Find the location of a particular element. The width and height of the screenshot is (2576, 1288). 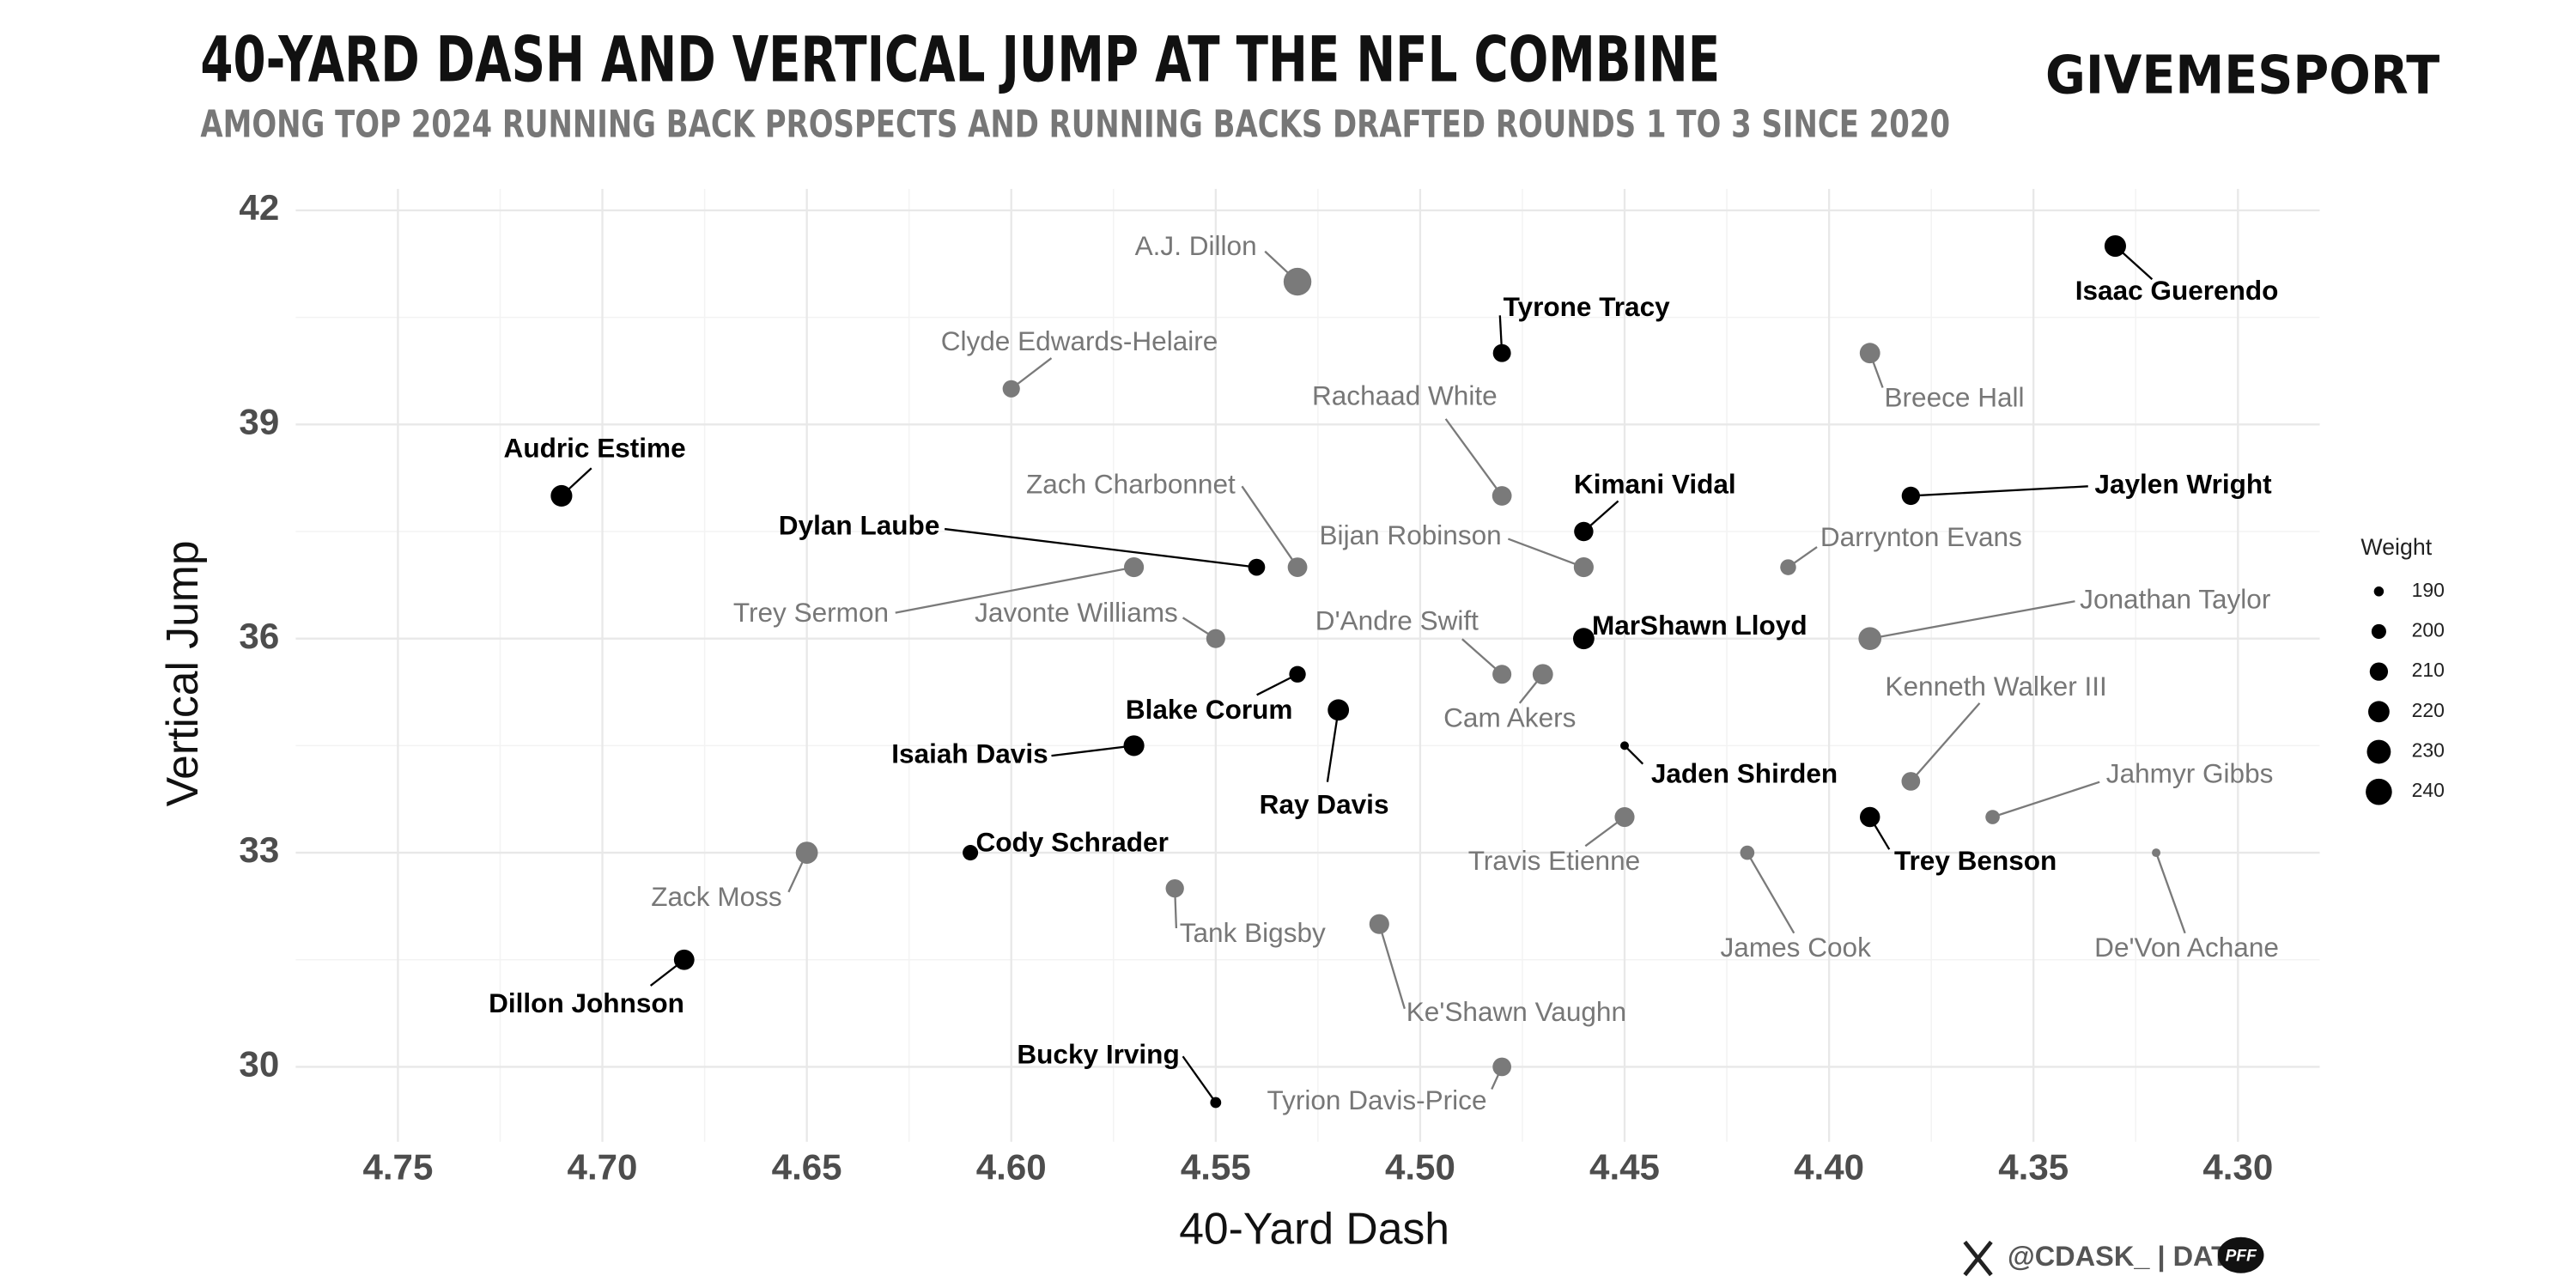

x-logo is located at coordinates (1978, 1258).